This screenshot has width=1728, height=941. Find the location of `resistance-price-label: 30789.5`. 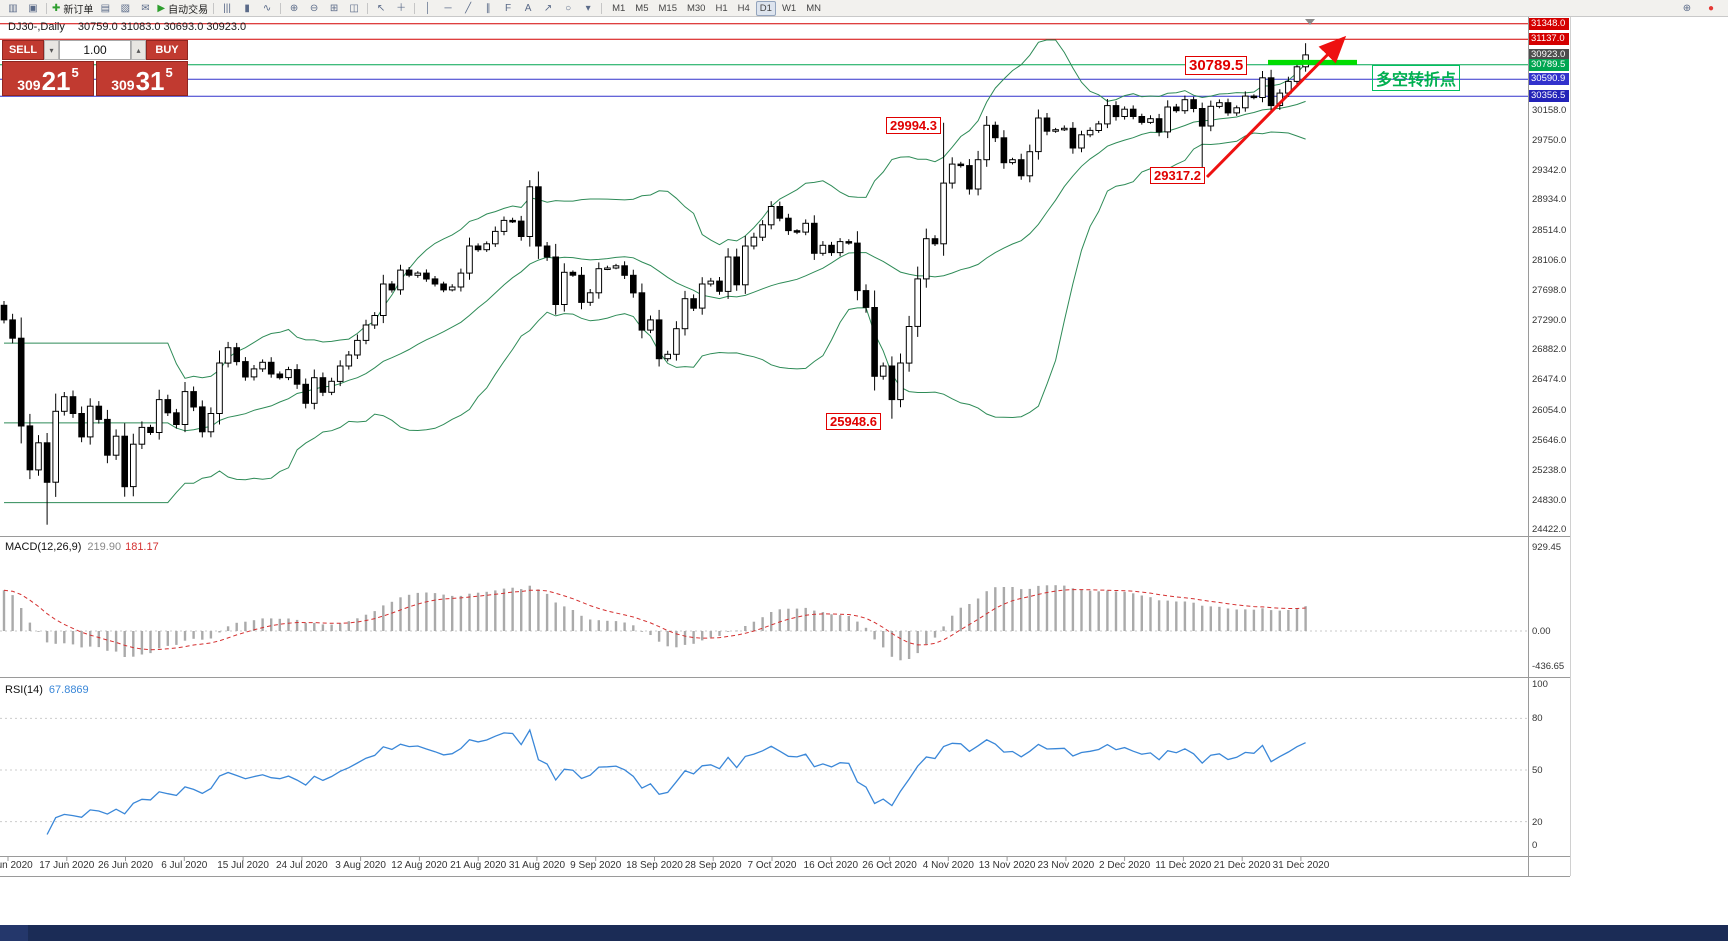

resistance-price-label: 30789.5 is located at coordinates (1216, 65).